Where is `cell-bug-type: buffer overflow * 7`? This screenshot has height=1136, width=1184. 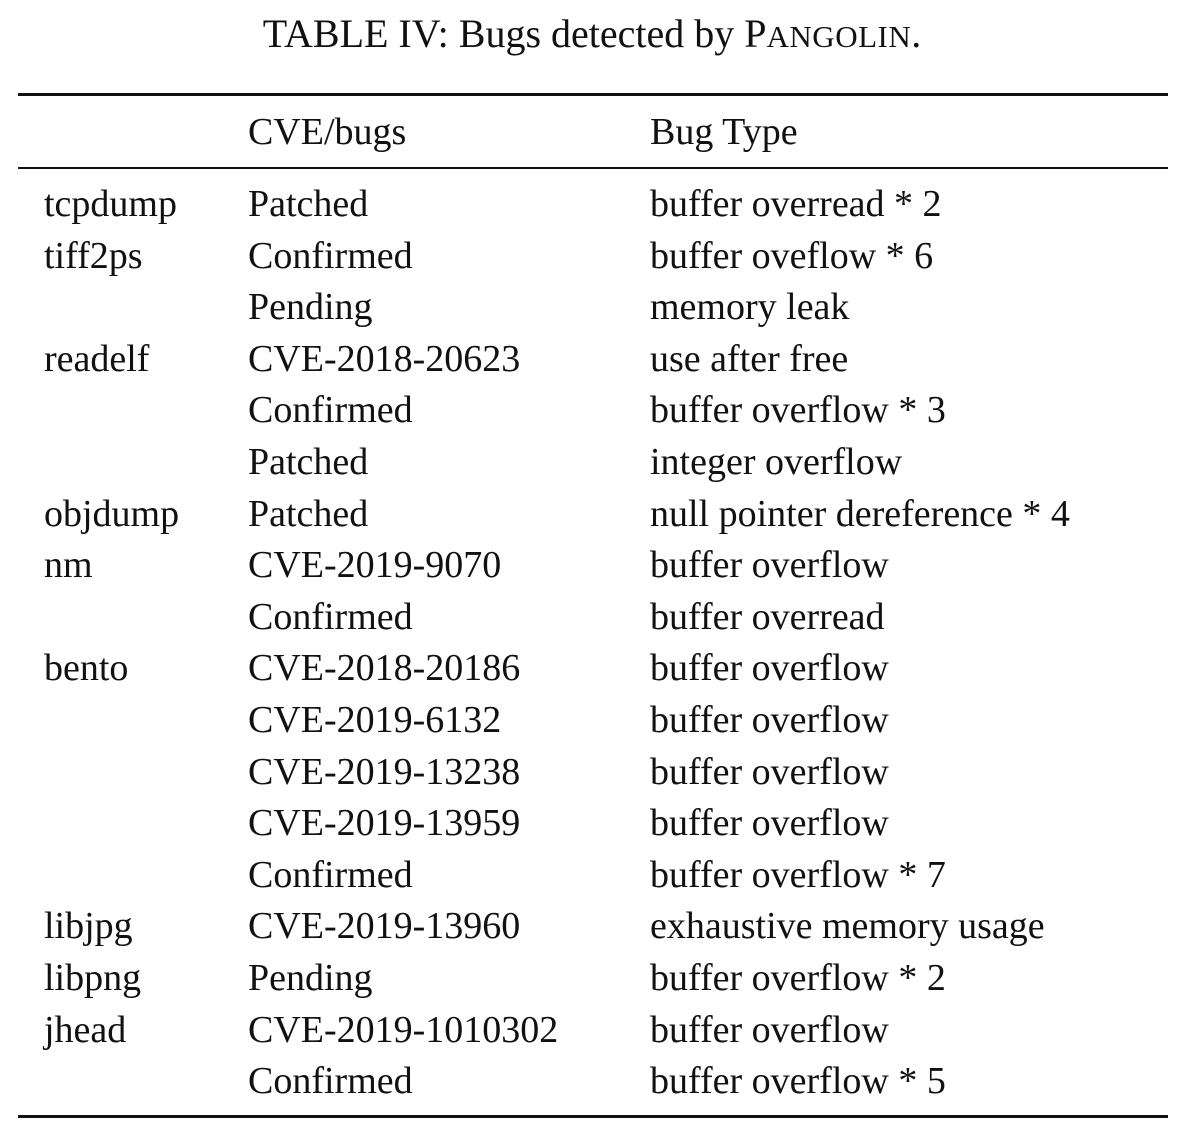 cell-bug-type: buffer overflow * 7 is located at coordinates (798, 874).